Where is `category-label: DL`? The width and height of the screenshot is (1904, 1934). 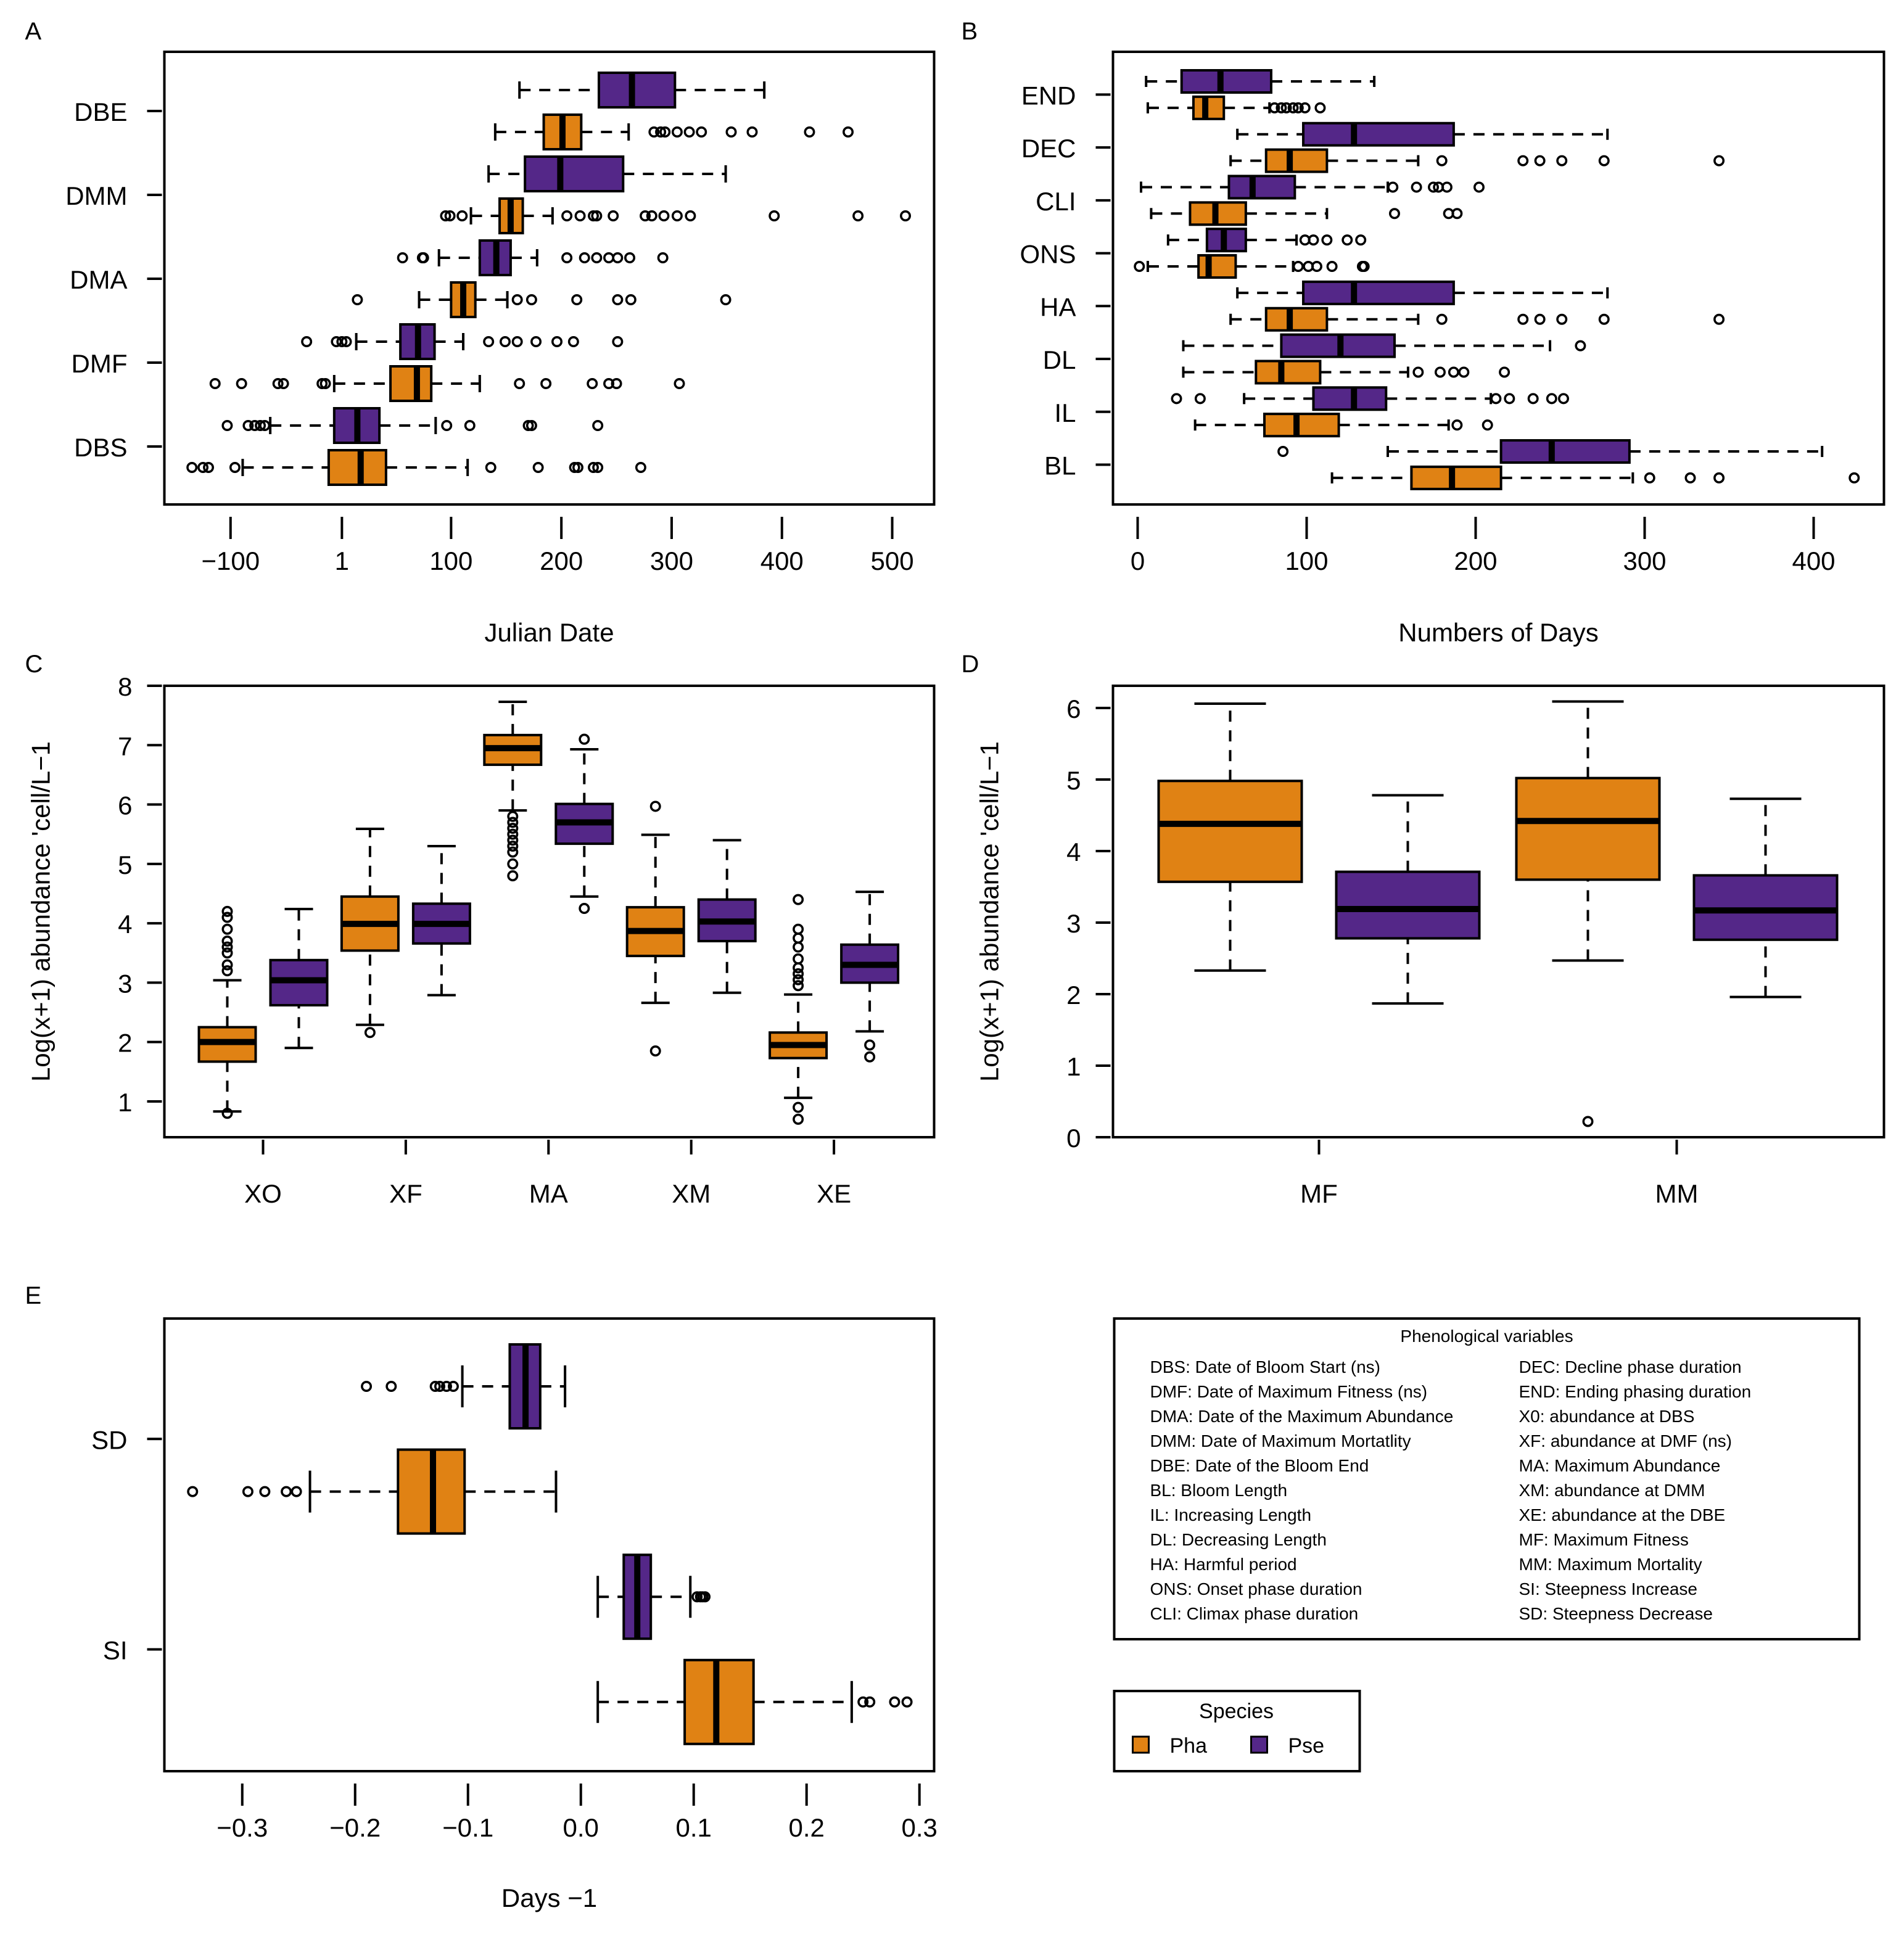
category-label: DL is located at coordinates (1059, 359).